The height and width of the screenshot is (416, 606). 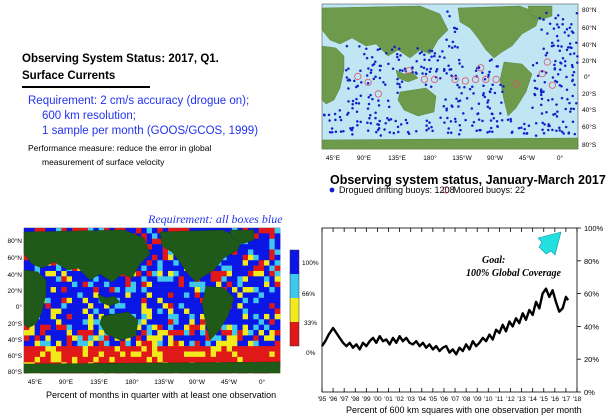 What do you see at coordinates (333, 158) in the screenshot?
I see `lon-label: 45°E` at bounding box center [333, 158].